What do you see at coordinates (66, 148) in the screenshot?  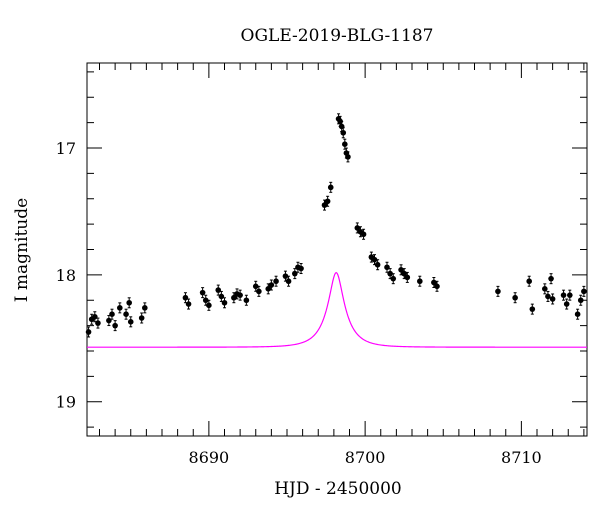 I see `y-tick-label: 17` at bounding box center [66, 148].